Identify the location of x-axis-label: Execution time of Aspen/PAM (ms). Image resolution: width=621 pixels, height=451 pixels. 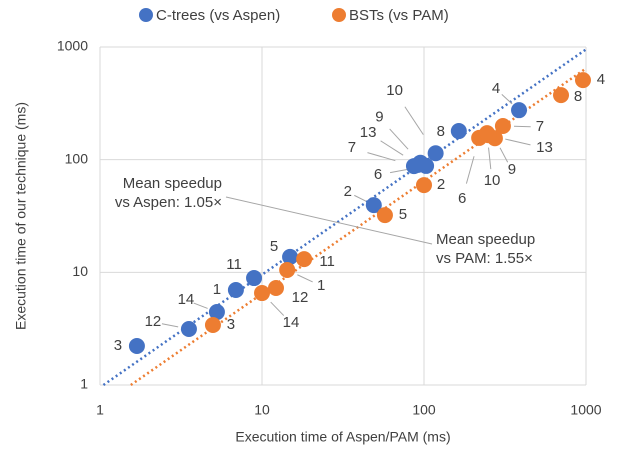
(342, 437).